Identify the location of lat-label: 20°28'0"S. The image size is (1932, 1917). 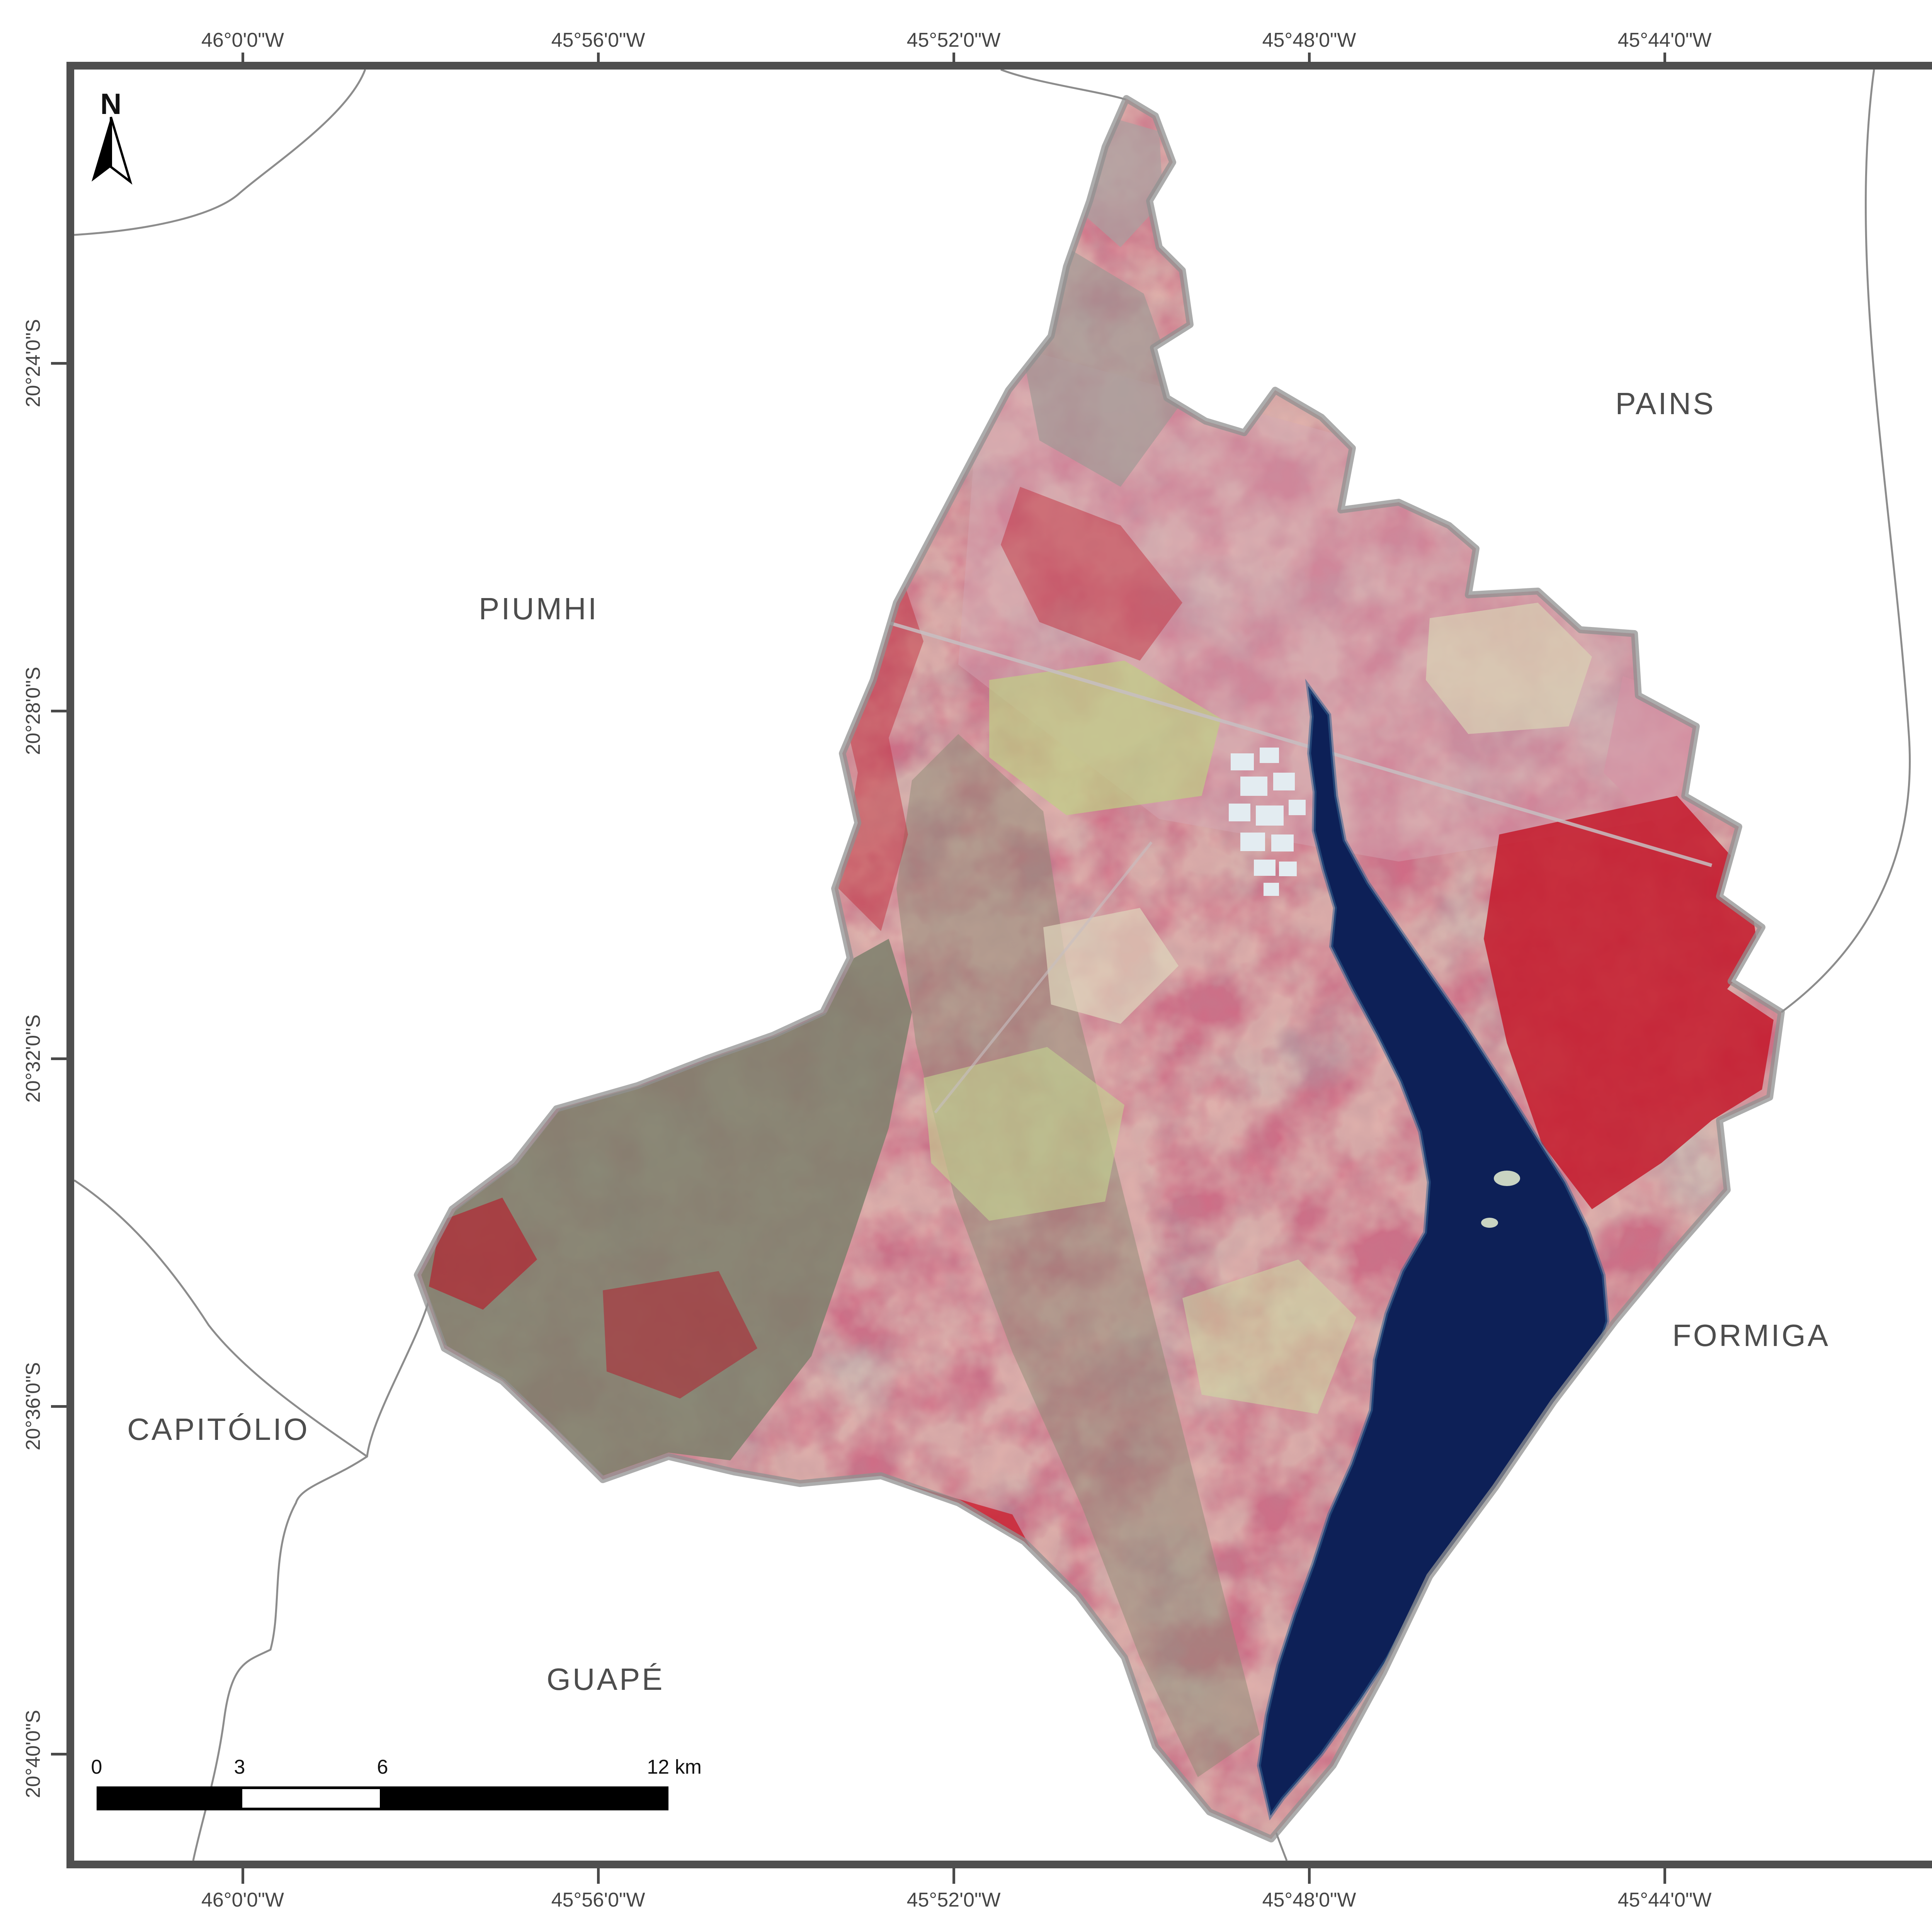
(33, 710).